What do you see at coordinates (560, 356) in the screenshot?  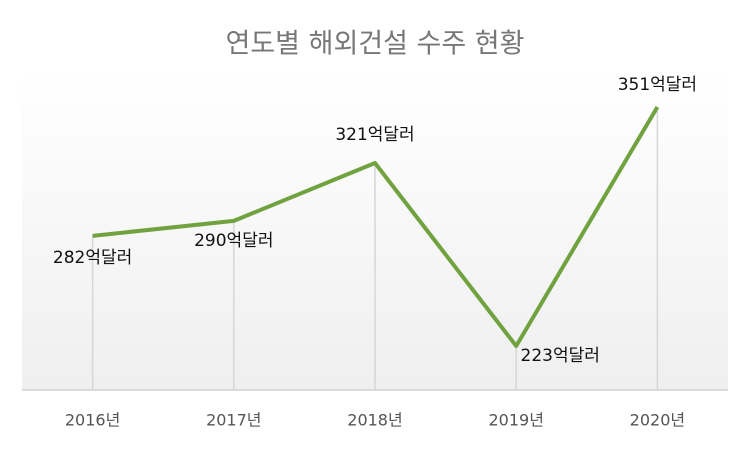 I see `data-label: 223억달러` at bounding box center [560, 356].